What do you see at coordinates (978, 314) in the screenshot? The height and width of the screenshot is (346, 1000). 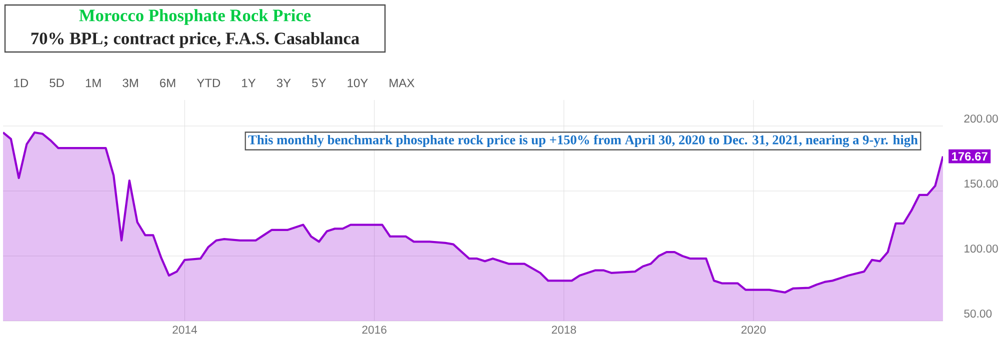 I see `y-tick-label: 50.00` at bounding box center [978, 314].